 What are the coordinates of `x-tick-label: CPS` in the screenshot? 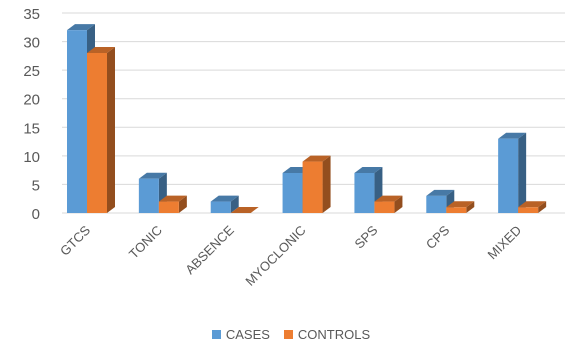 It's located at (438, 237).